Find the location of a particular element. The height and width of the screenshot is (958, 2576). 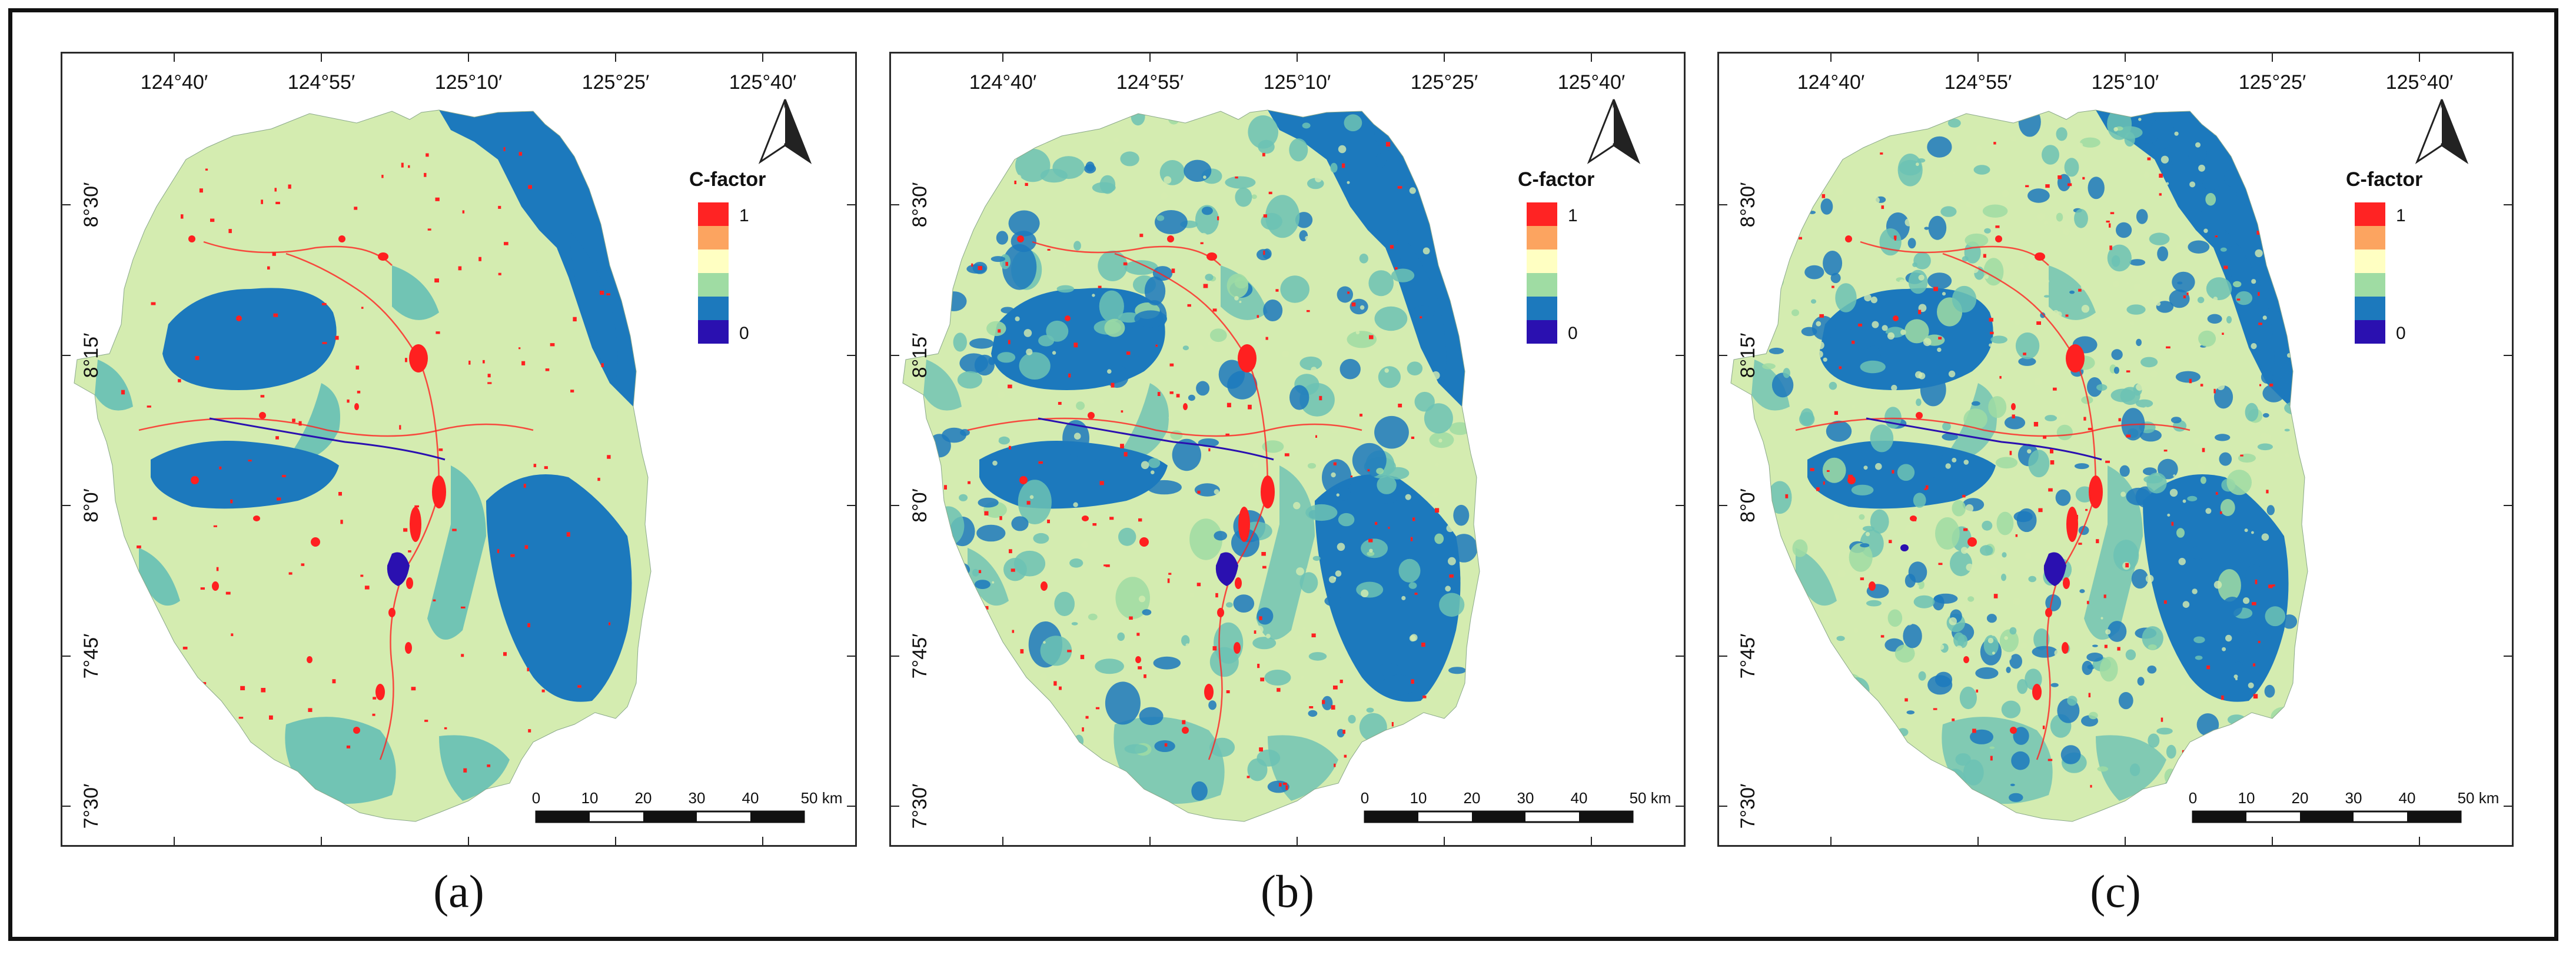

scale-bar-label: 0 is located at coordinates (536, 798).